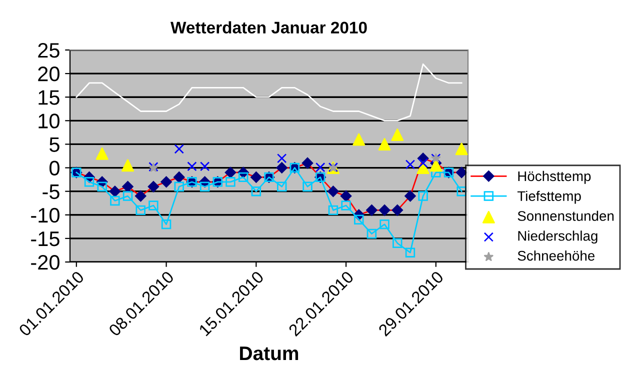 The width and height of the screenshot is (624, 369). I want to click on chart-title: Wetterdaten Januar 2010, so click(268, 27).